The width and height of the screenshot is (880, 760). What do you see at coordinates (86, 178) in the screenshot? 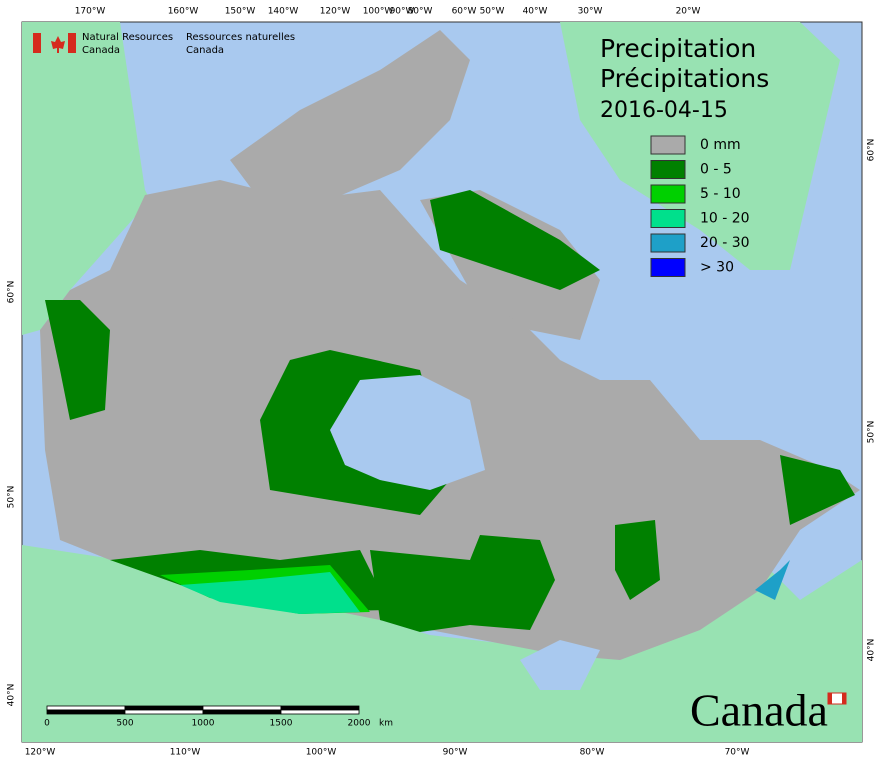
I see `alaska-land` at bounding box center [86, 178].